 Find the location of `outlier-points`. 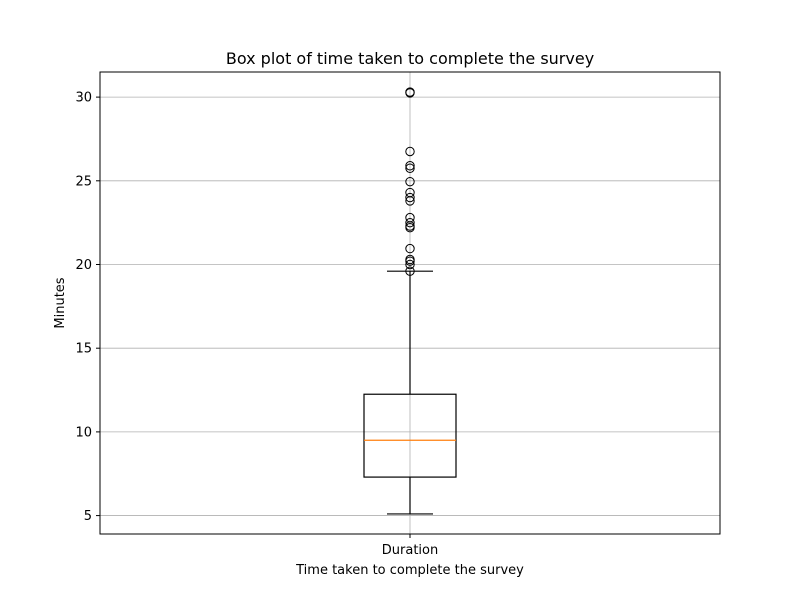

outlier-points is located at coordinates (410, 181).